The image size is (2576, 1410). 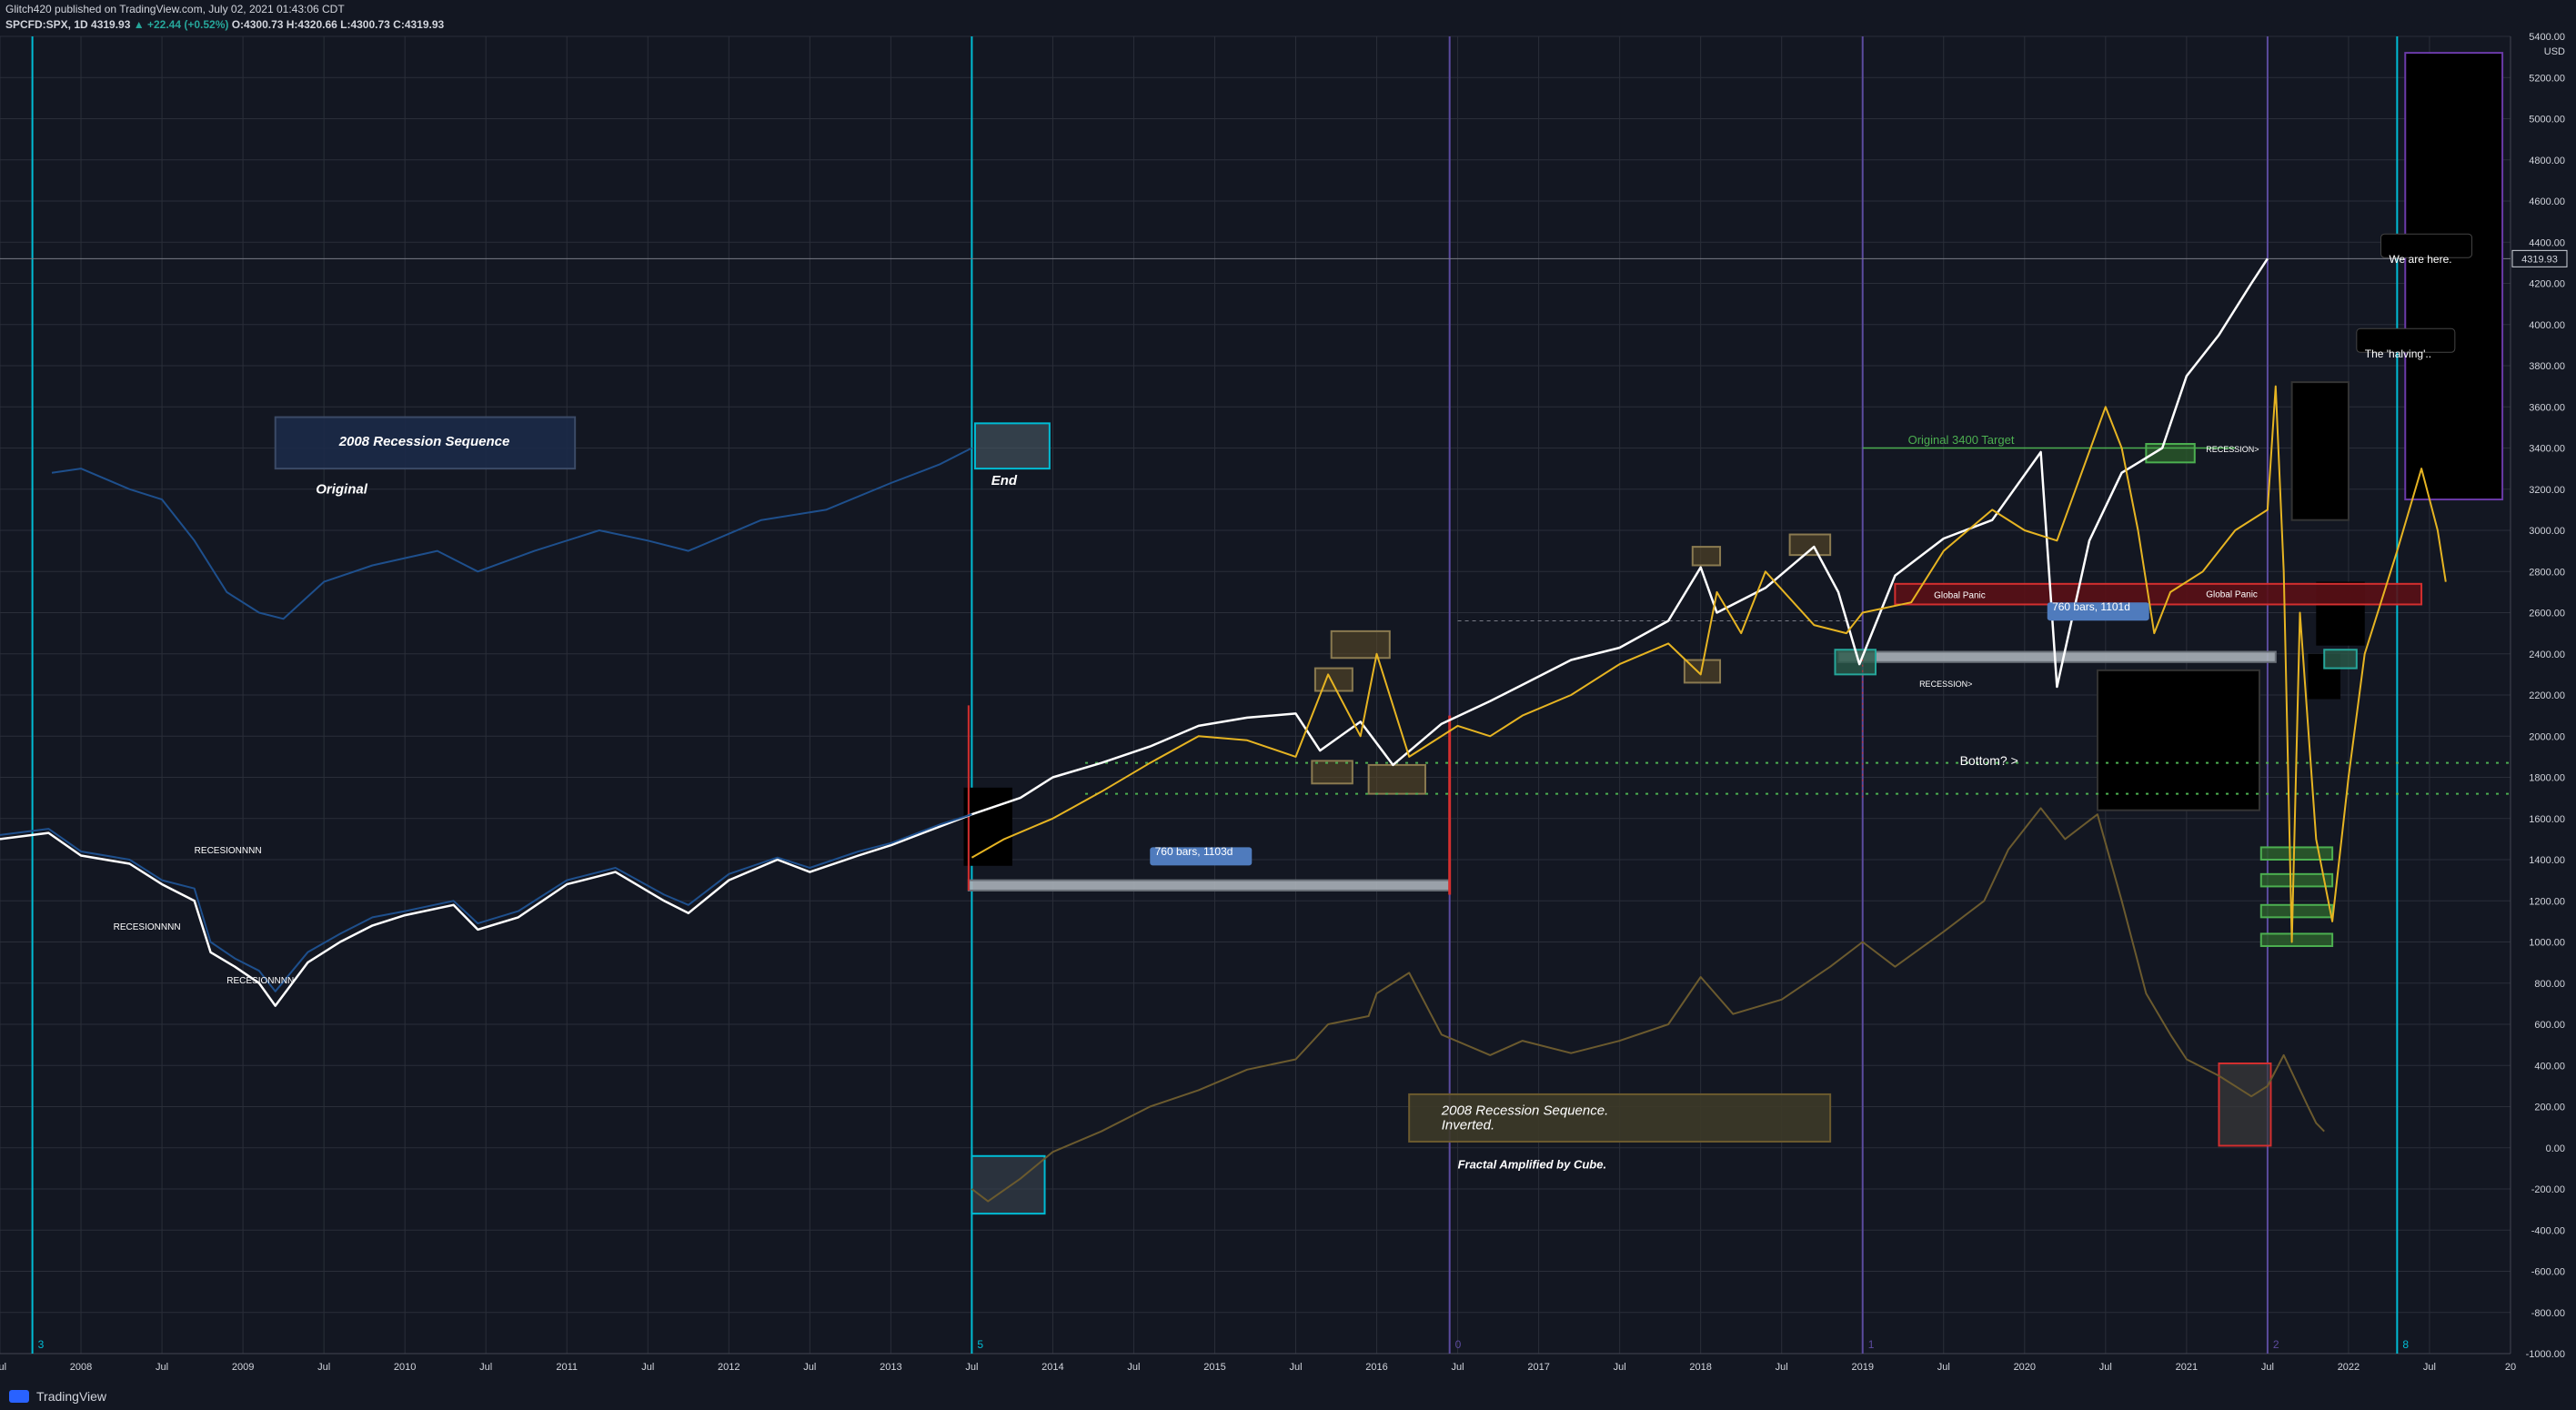 I want to click on y-tick-label: 400.00, so click(x=2549, y=1066).